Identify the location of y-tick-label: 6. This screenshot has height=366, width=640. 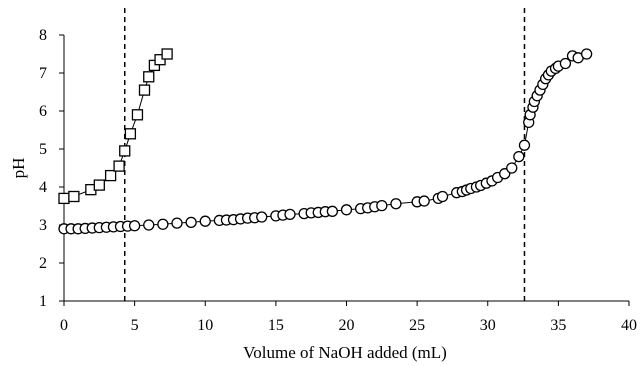
(43, 111).